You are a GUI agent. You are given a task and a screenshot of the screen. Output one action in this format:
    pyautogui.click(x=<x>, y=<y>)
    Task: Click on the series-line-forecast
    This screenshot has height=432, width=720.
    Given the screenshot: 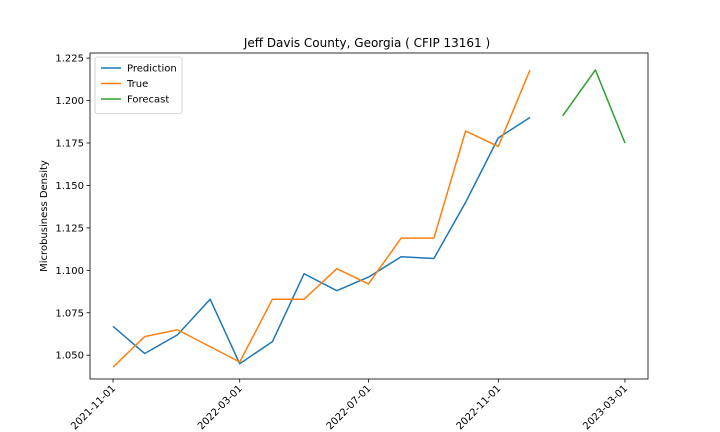 What is the action you would take?
    pyautogui.click(x=594, y=106)
    